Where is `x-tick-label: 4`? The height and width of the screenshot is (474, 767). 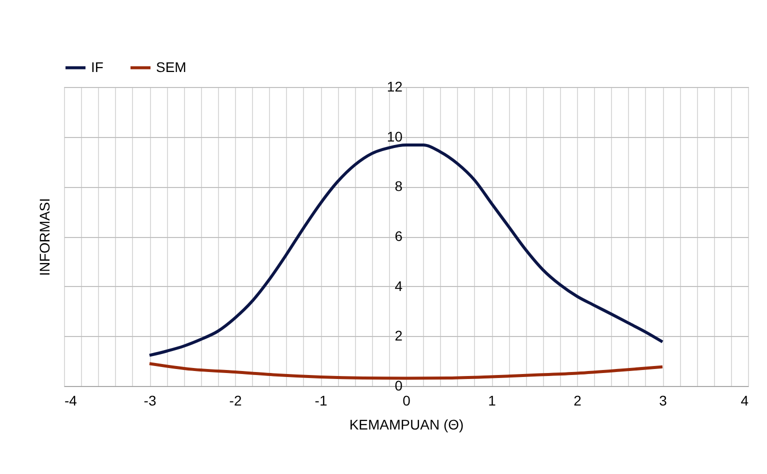 x-tick-label: 4 is located at coordinates (744, 400).